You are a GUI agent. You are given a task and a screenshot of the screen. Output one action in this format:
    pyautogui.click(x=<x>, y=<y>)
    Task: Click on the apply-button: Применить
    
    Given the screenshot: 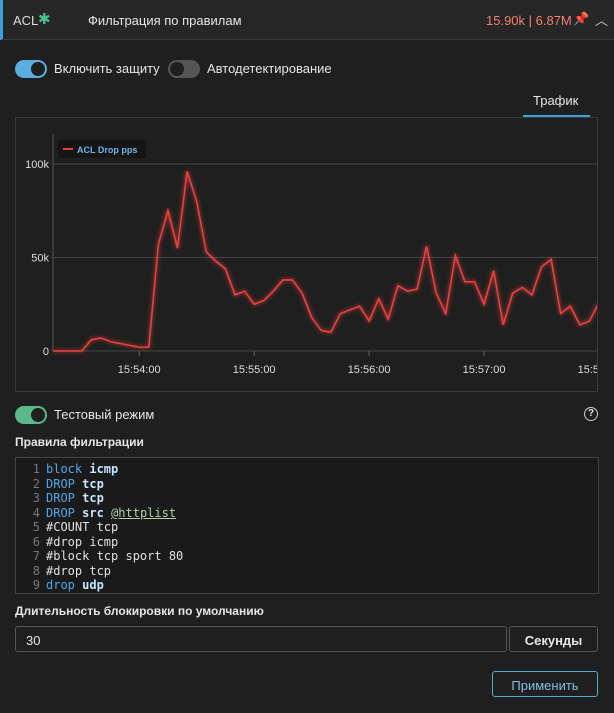 What is the action you would take?
    pyautogui.click(x=545, y=684)
    